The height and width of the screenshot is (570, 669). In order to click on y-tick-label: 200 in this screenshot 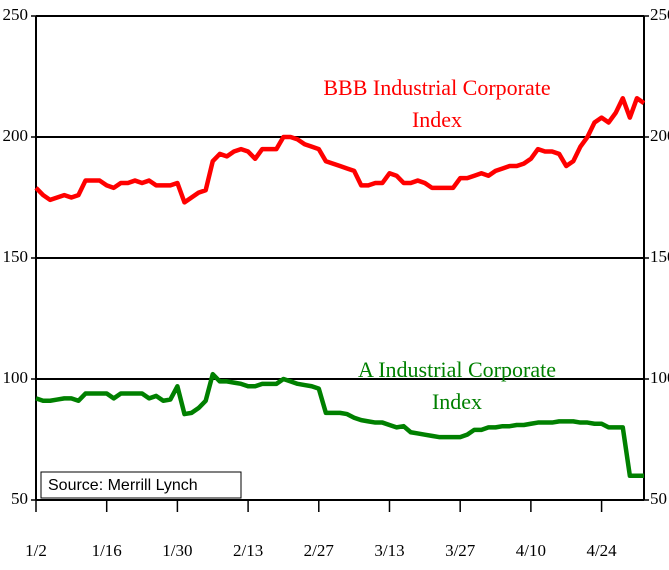, I will do `click(16, 135)`.